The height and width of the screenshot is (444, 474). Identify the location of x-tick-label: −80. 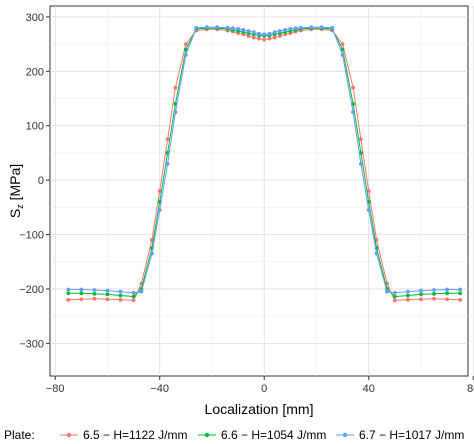
(55, 389).